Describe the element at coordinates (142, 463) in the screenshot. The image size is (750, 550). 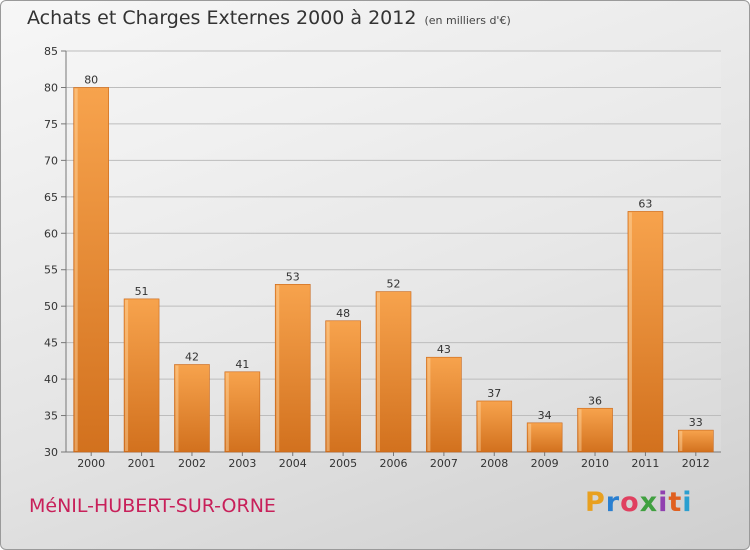
I see `x-tick-label: 2001` at that location.